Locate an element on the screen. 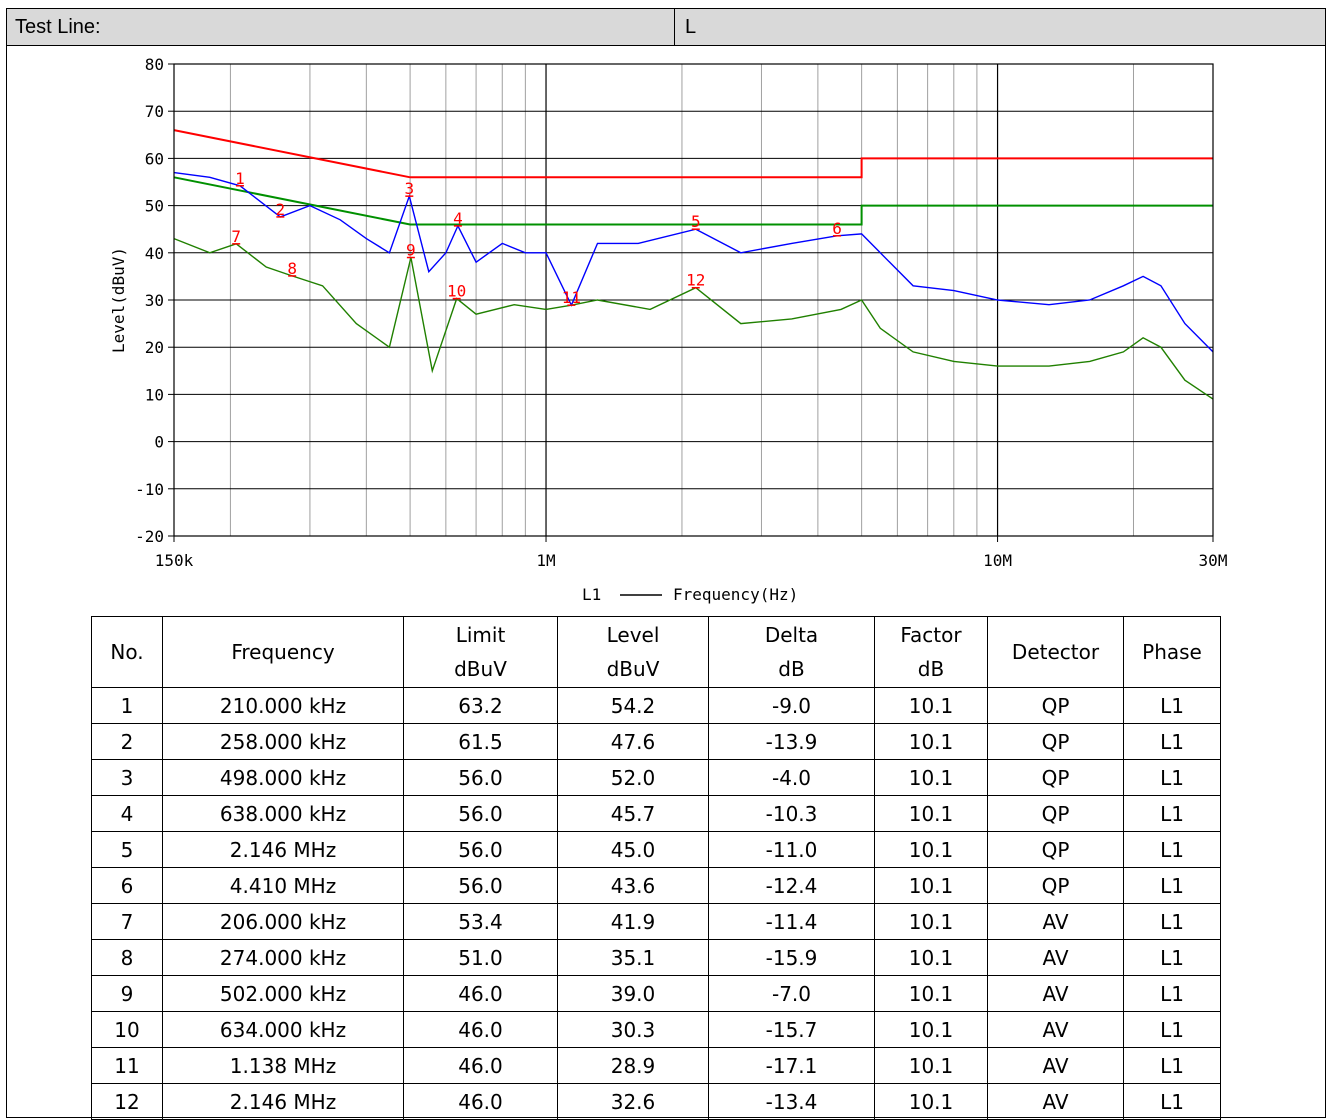 Image resolution: width=1335 pixels, height=1120 pixels. marker-label: 2 is located at coordinates (281, 209).